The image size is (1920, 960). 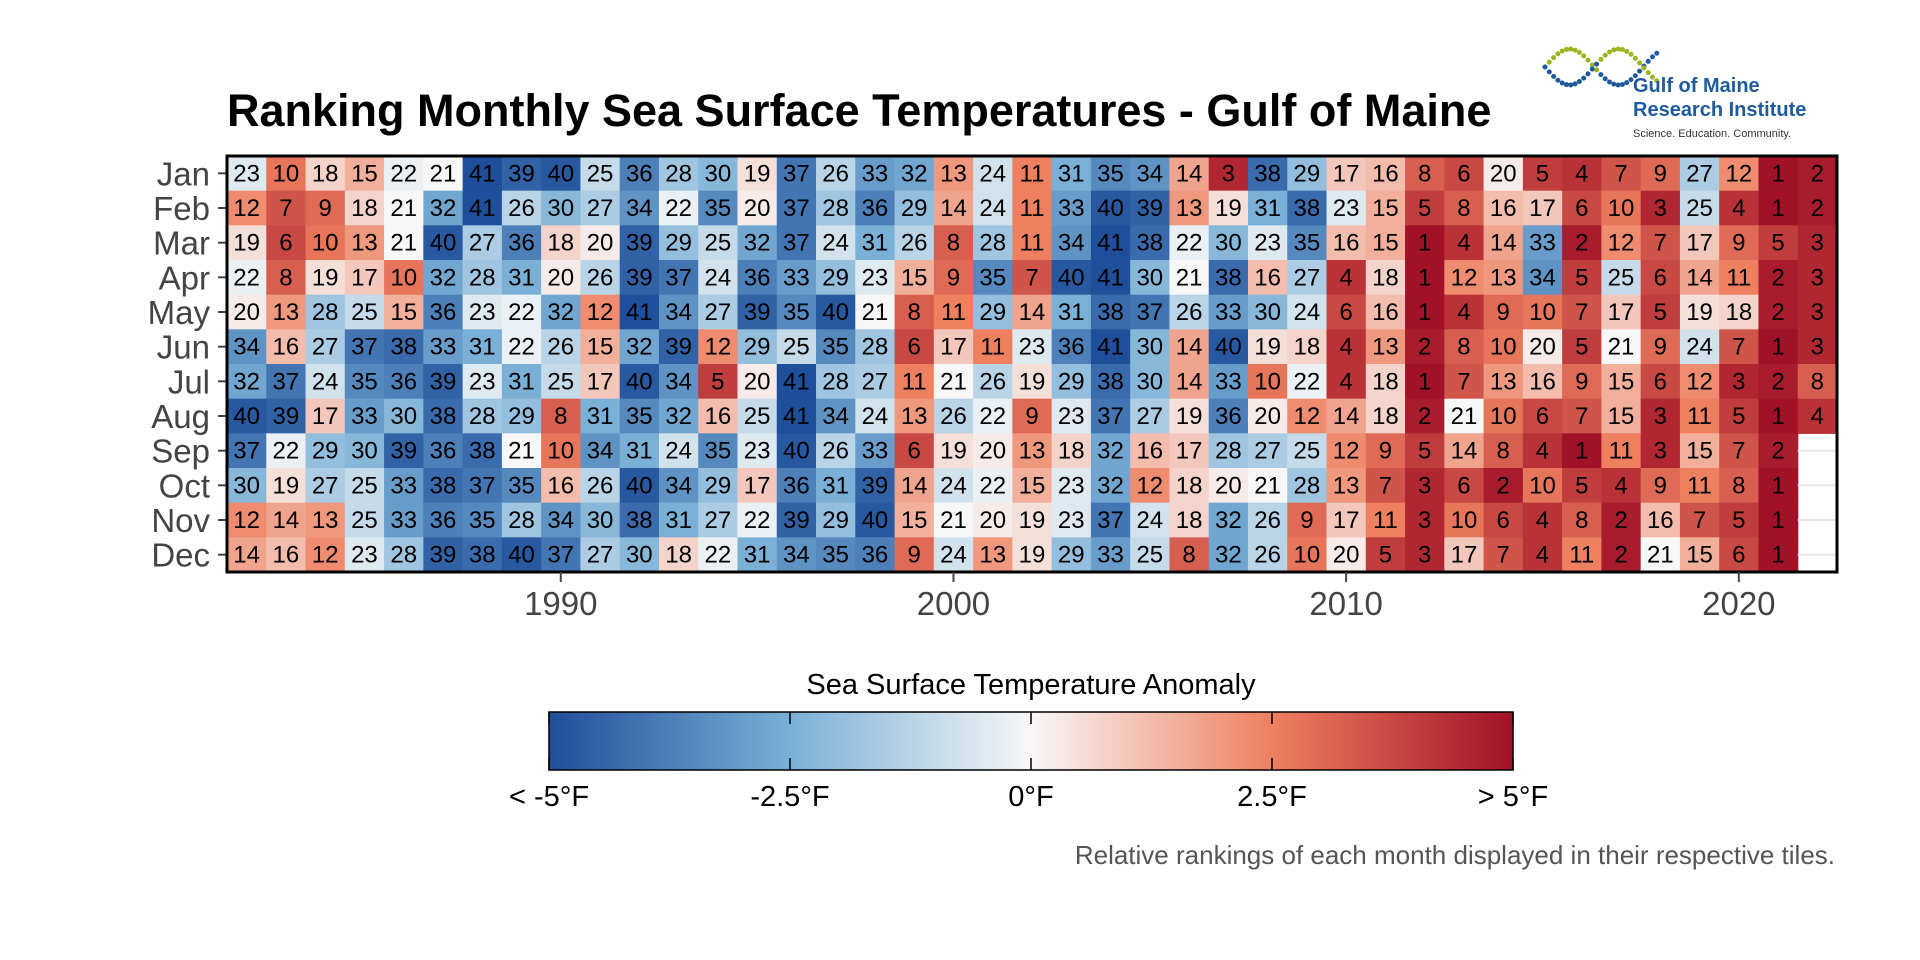 I want to click on cell-rank-label: 13, so click(x=325, y=520).